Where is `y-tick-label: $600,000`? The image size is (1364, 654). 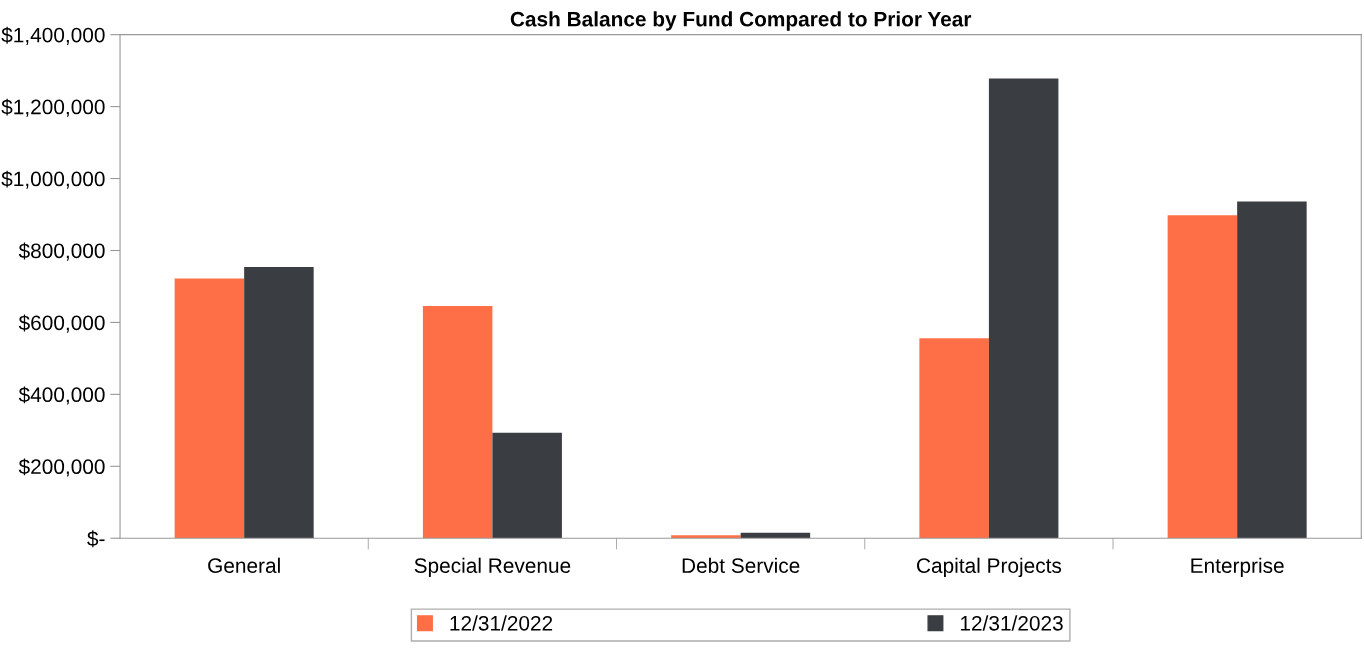
y-tick-label: $600,000 is located at coordinates (61, 323).